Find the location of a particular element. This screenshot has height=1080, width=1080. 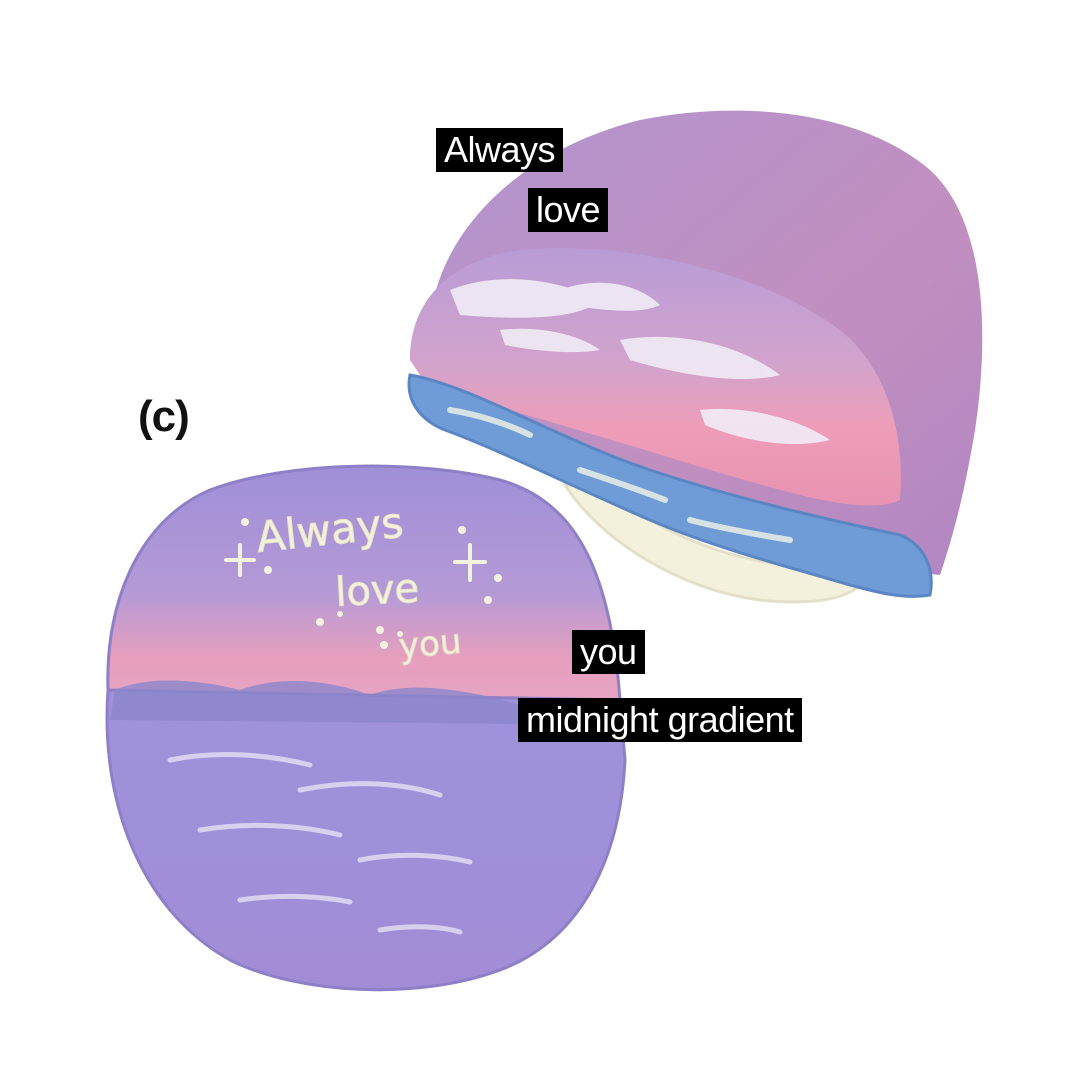

horizon-clouds is located at coordinates (365, 702).